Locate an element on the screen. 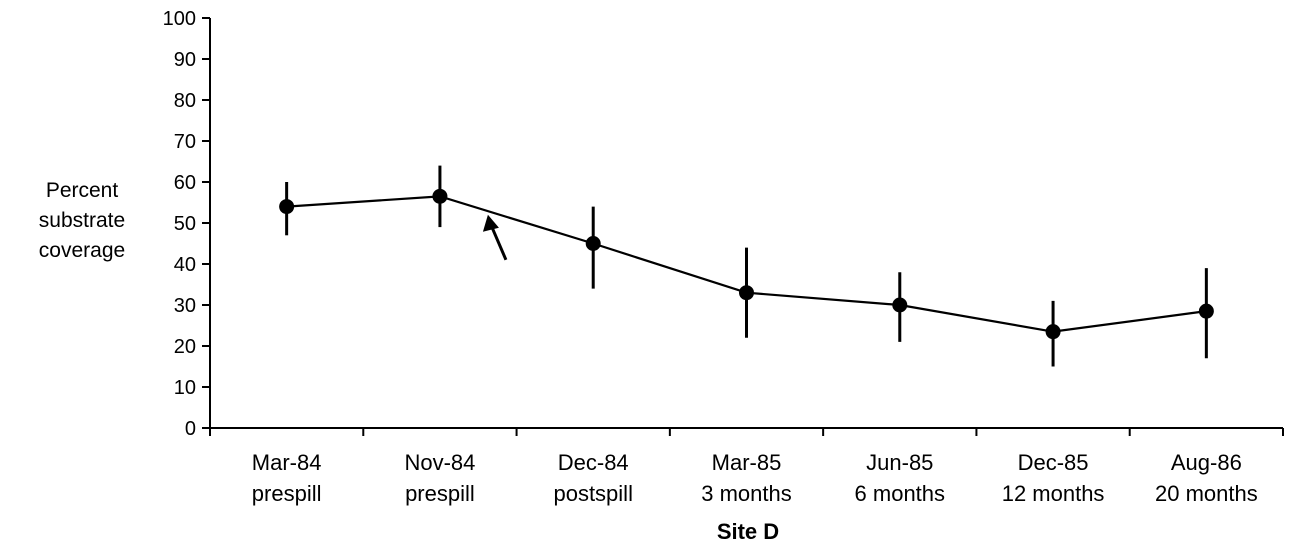 Image resolution: width=1290 pixels, height=554 pixels. y-tick-label: 70 is located at coordinates (185, 142).